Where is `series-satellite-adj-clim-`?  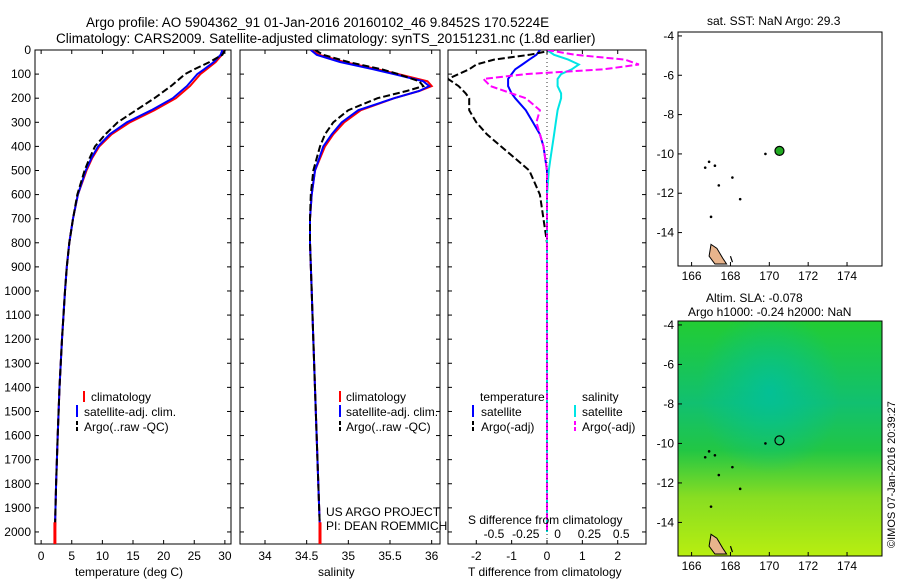 series-satellite-adj-clim- is located at coordinates (370, 291).